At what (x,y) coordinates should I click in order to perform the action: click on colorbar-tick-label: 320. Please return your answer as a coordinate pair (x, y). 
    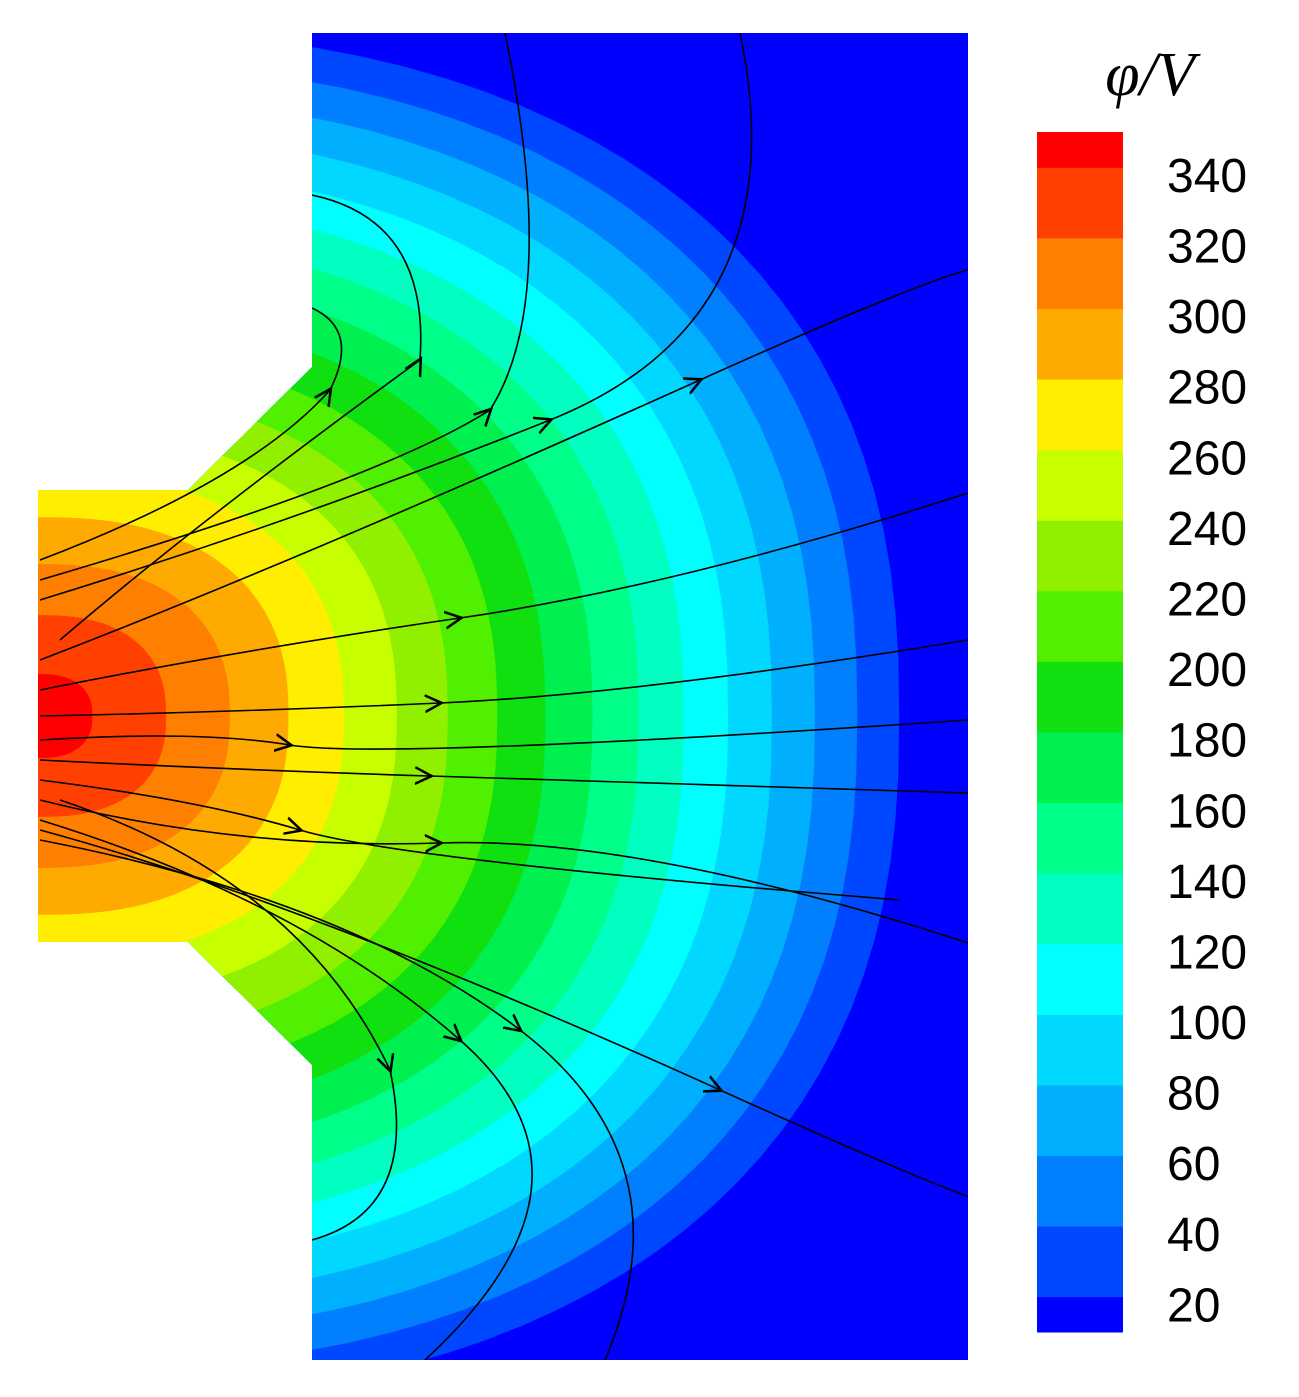
    Looking at the image, I should click on (1207, 247).